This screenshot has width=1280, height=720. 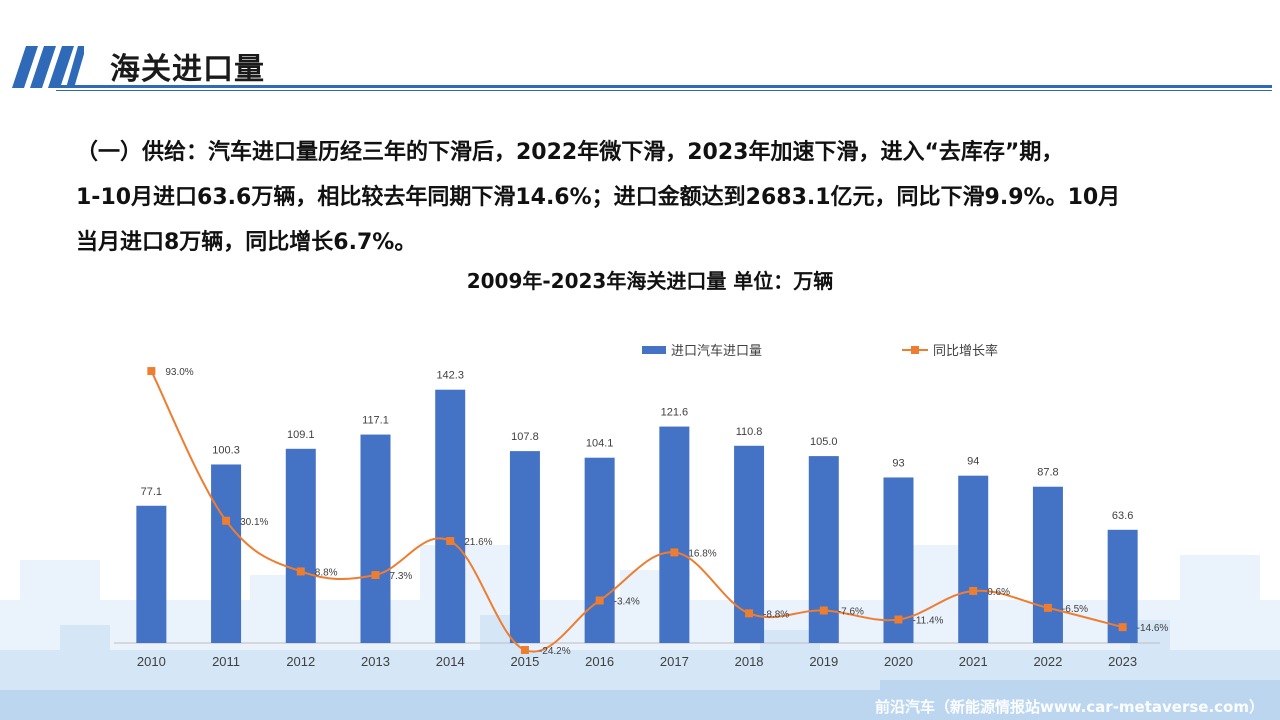 What do you see at coordinates (478, 542) in the screenshot?
I see `growth-rate-label: 21.6%` at bounding box center [478, 542].